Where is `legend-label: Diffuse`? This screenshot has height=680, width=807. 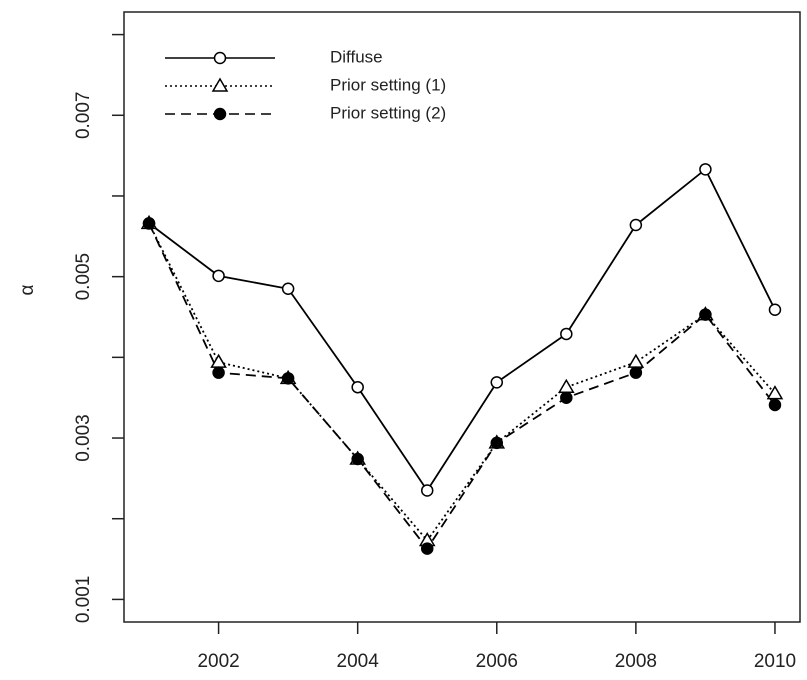
legend-label: Diffuse is located at coordinates (356, 56).